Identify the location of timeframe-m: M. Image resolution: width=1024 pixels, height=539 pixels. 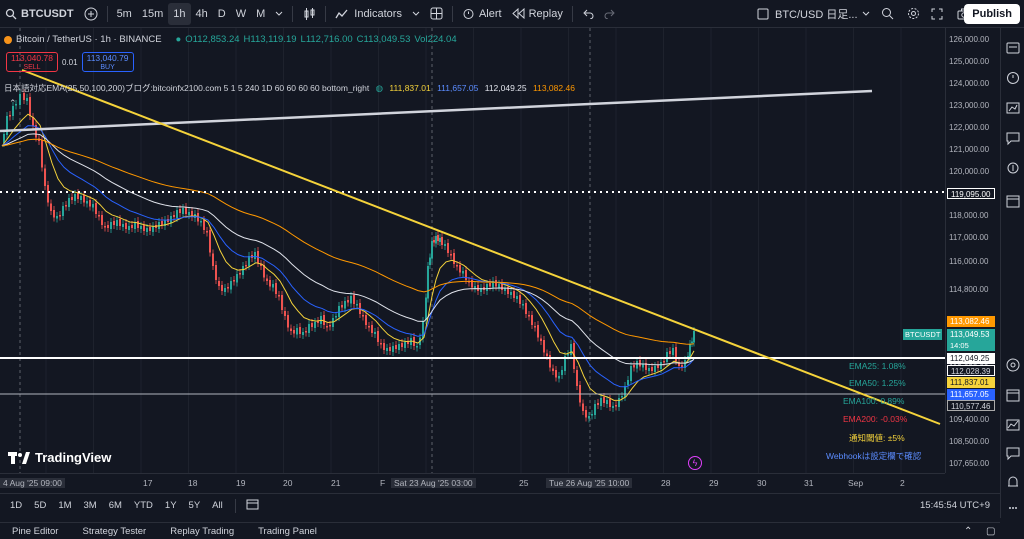
(261, 13).